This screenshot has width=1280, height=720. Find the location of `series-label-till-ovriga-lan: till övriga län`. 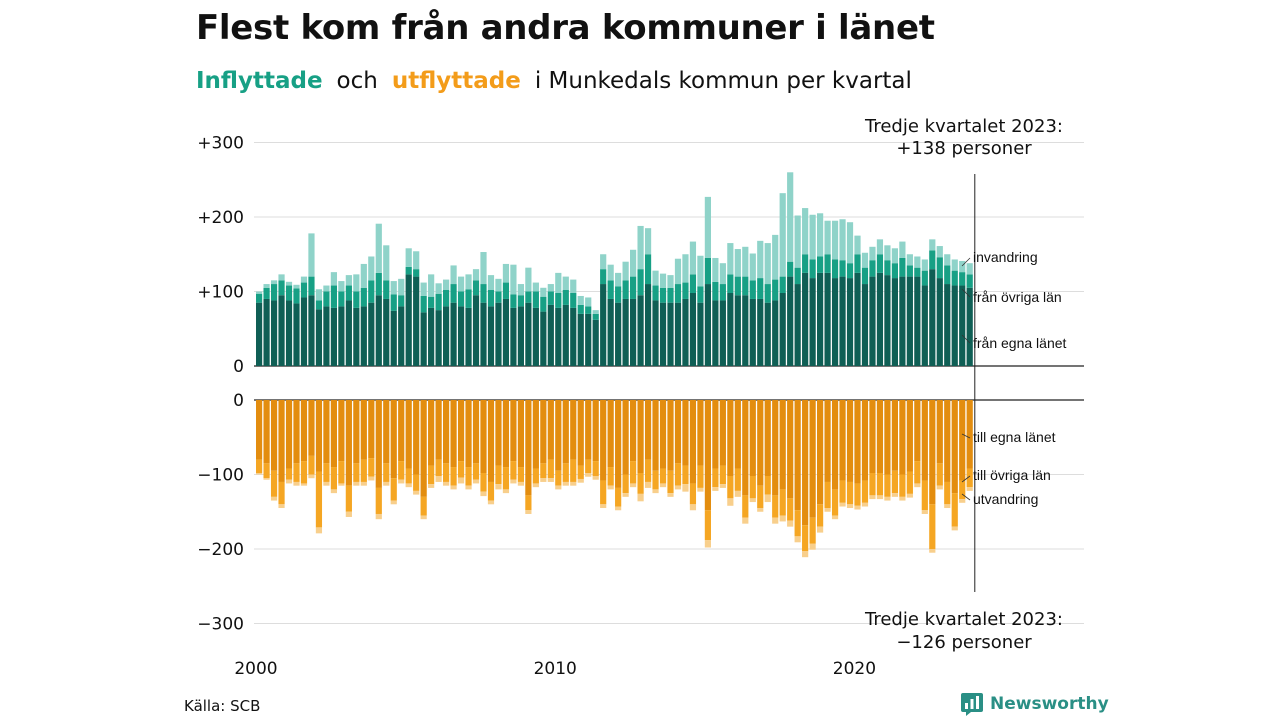

series-label-till-ovriga-lan: till övriga län is located at coordinates (1012, 475).